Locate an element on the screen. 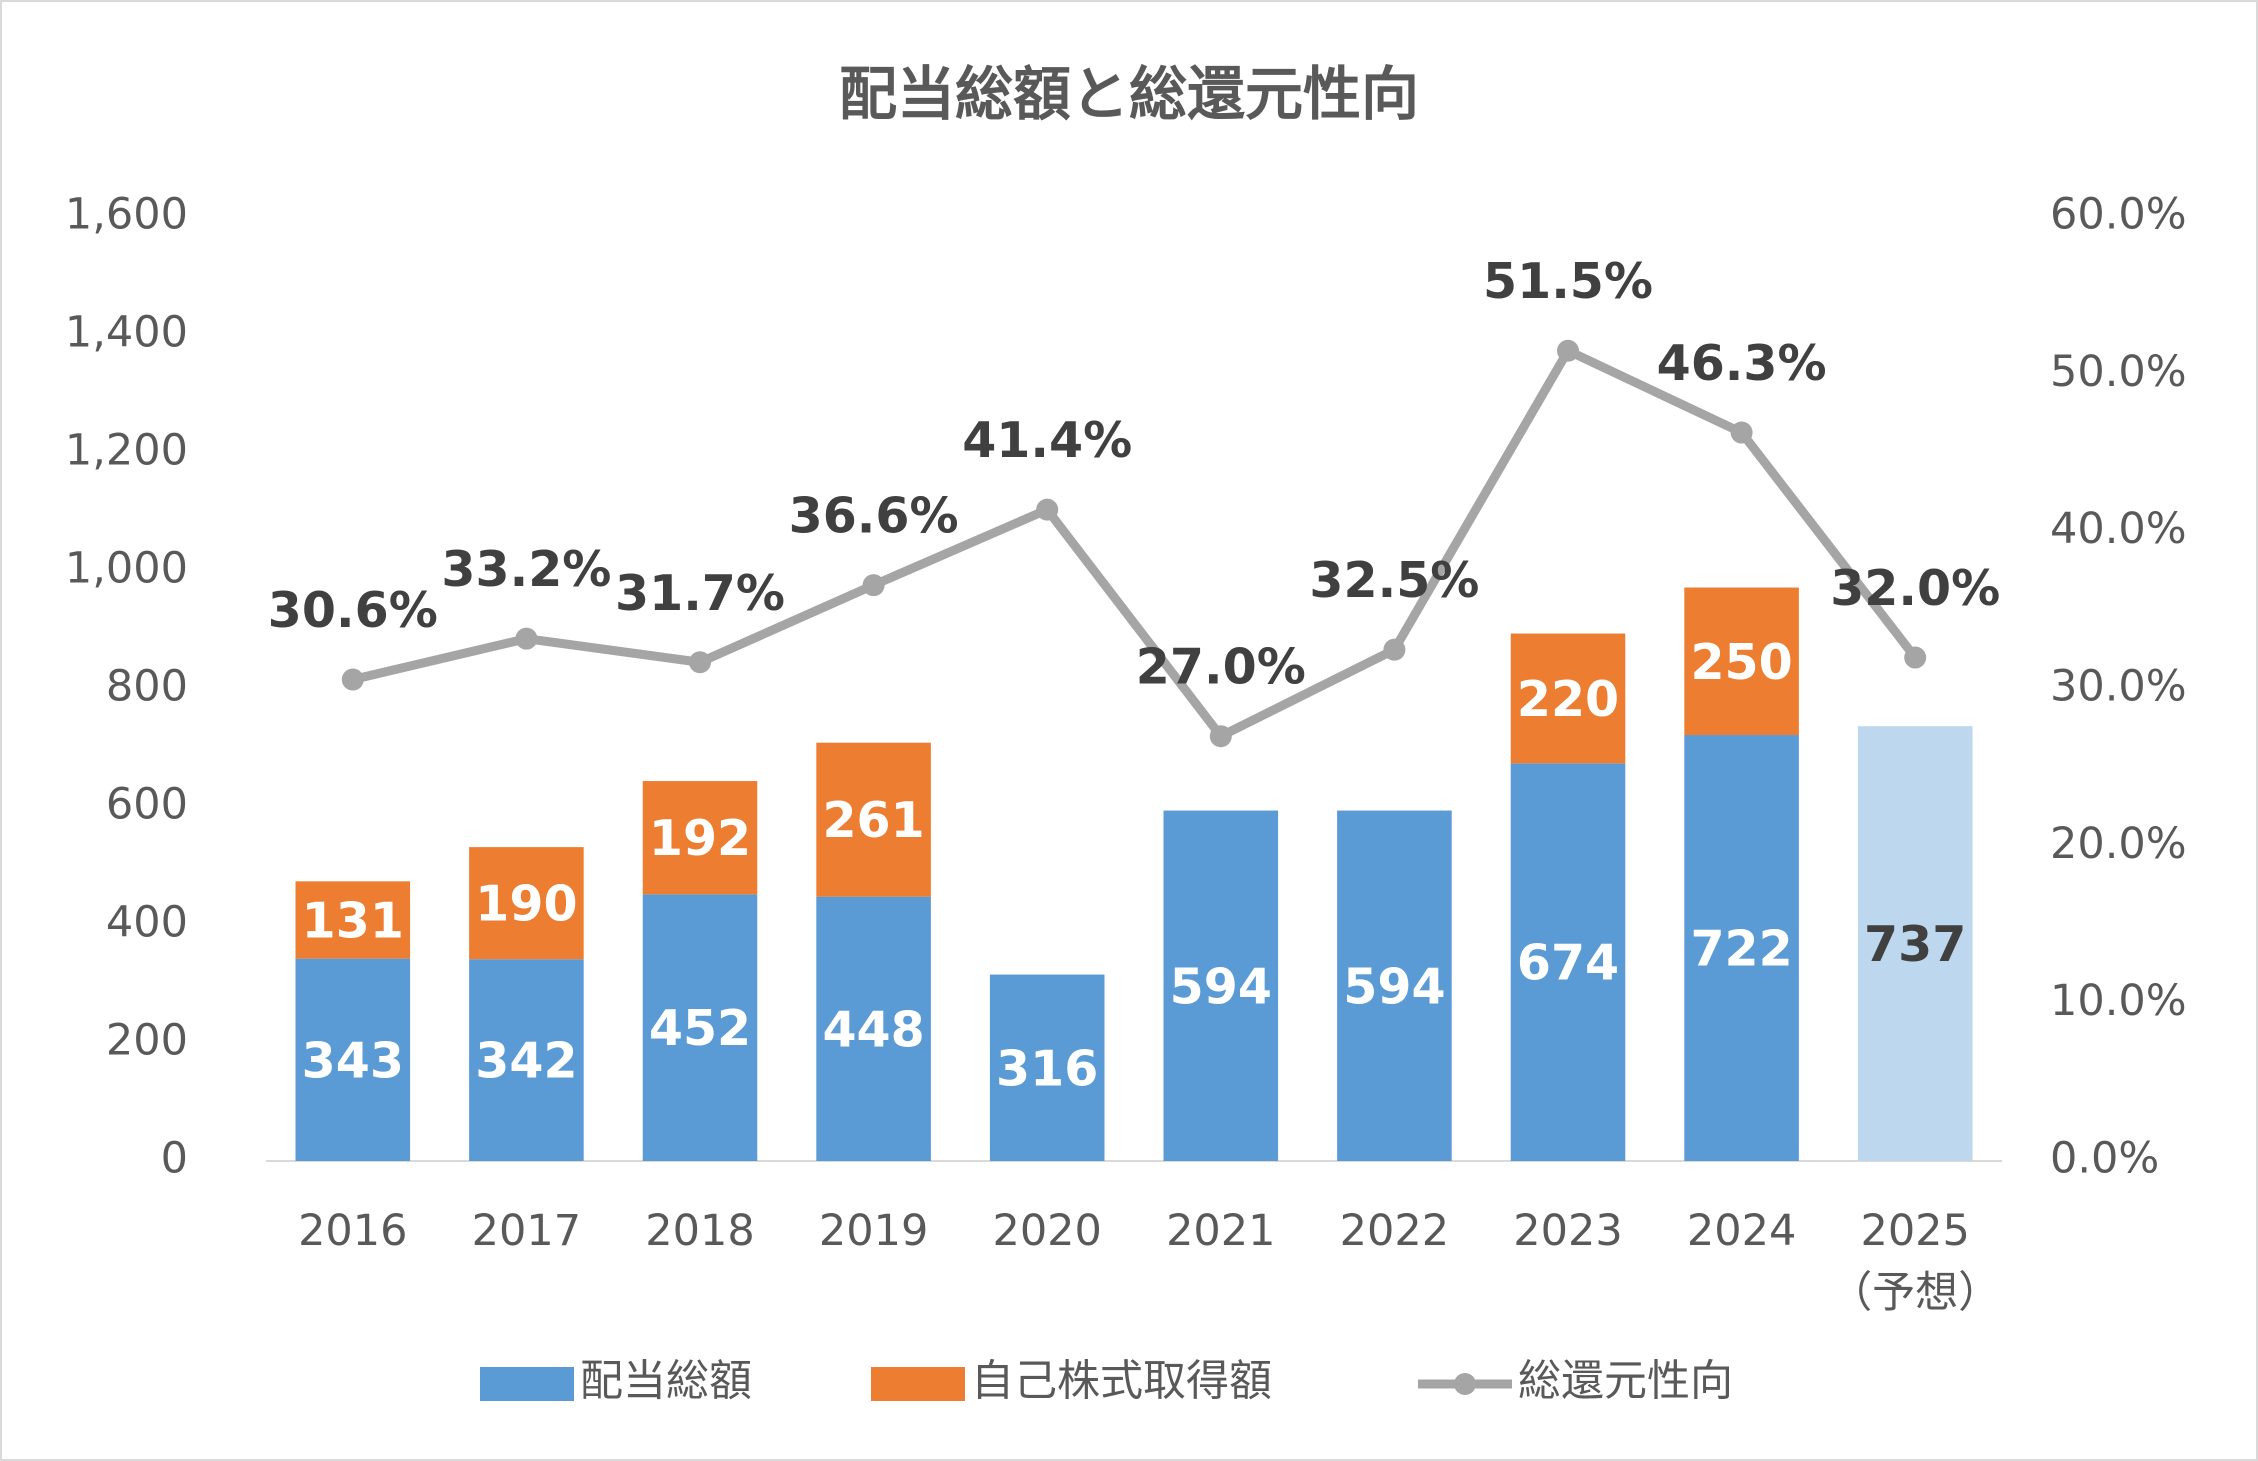  x-tick-label: 2021 is located at coordinates (1220, 1231).